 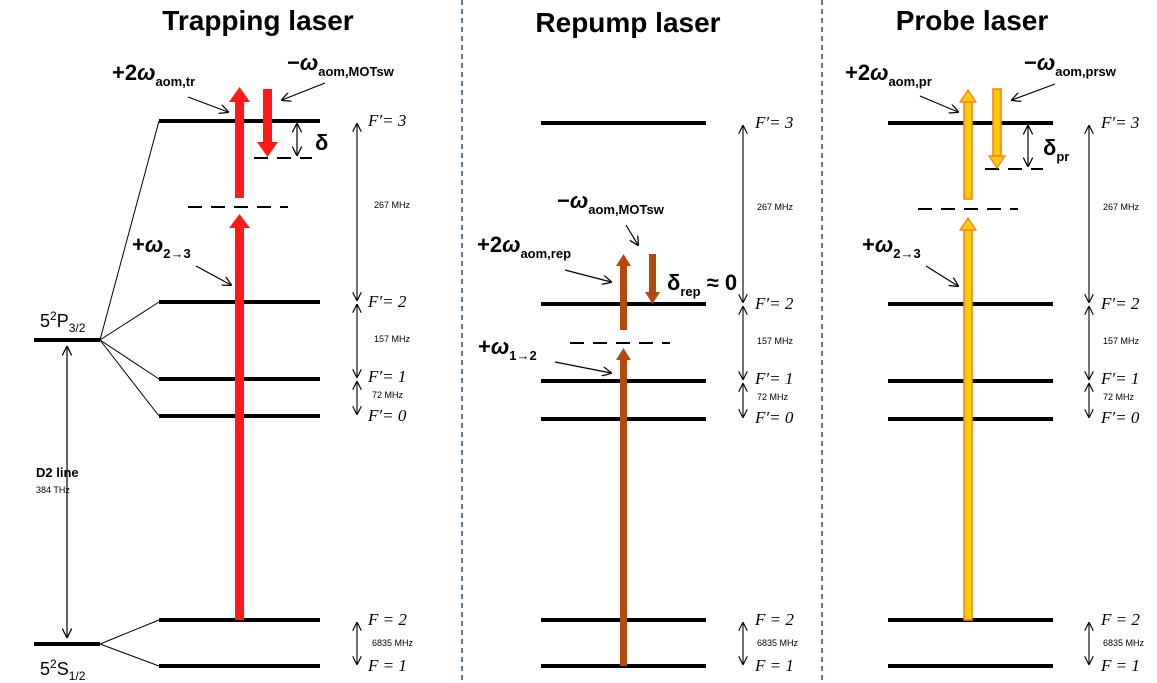 What do you see at coordinates (997, 162) in the screenshot?
I see `probe-beam-down-head` at bounding box center [997, 162].